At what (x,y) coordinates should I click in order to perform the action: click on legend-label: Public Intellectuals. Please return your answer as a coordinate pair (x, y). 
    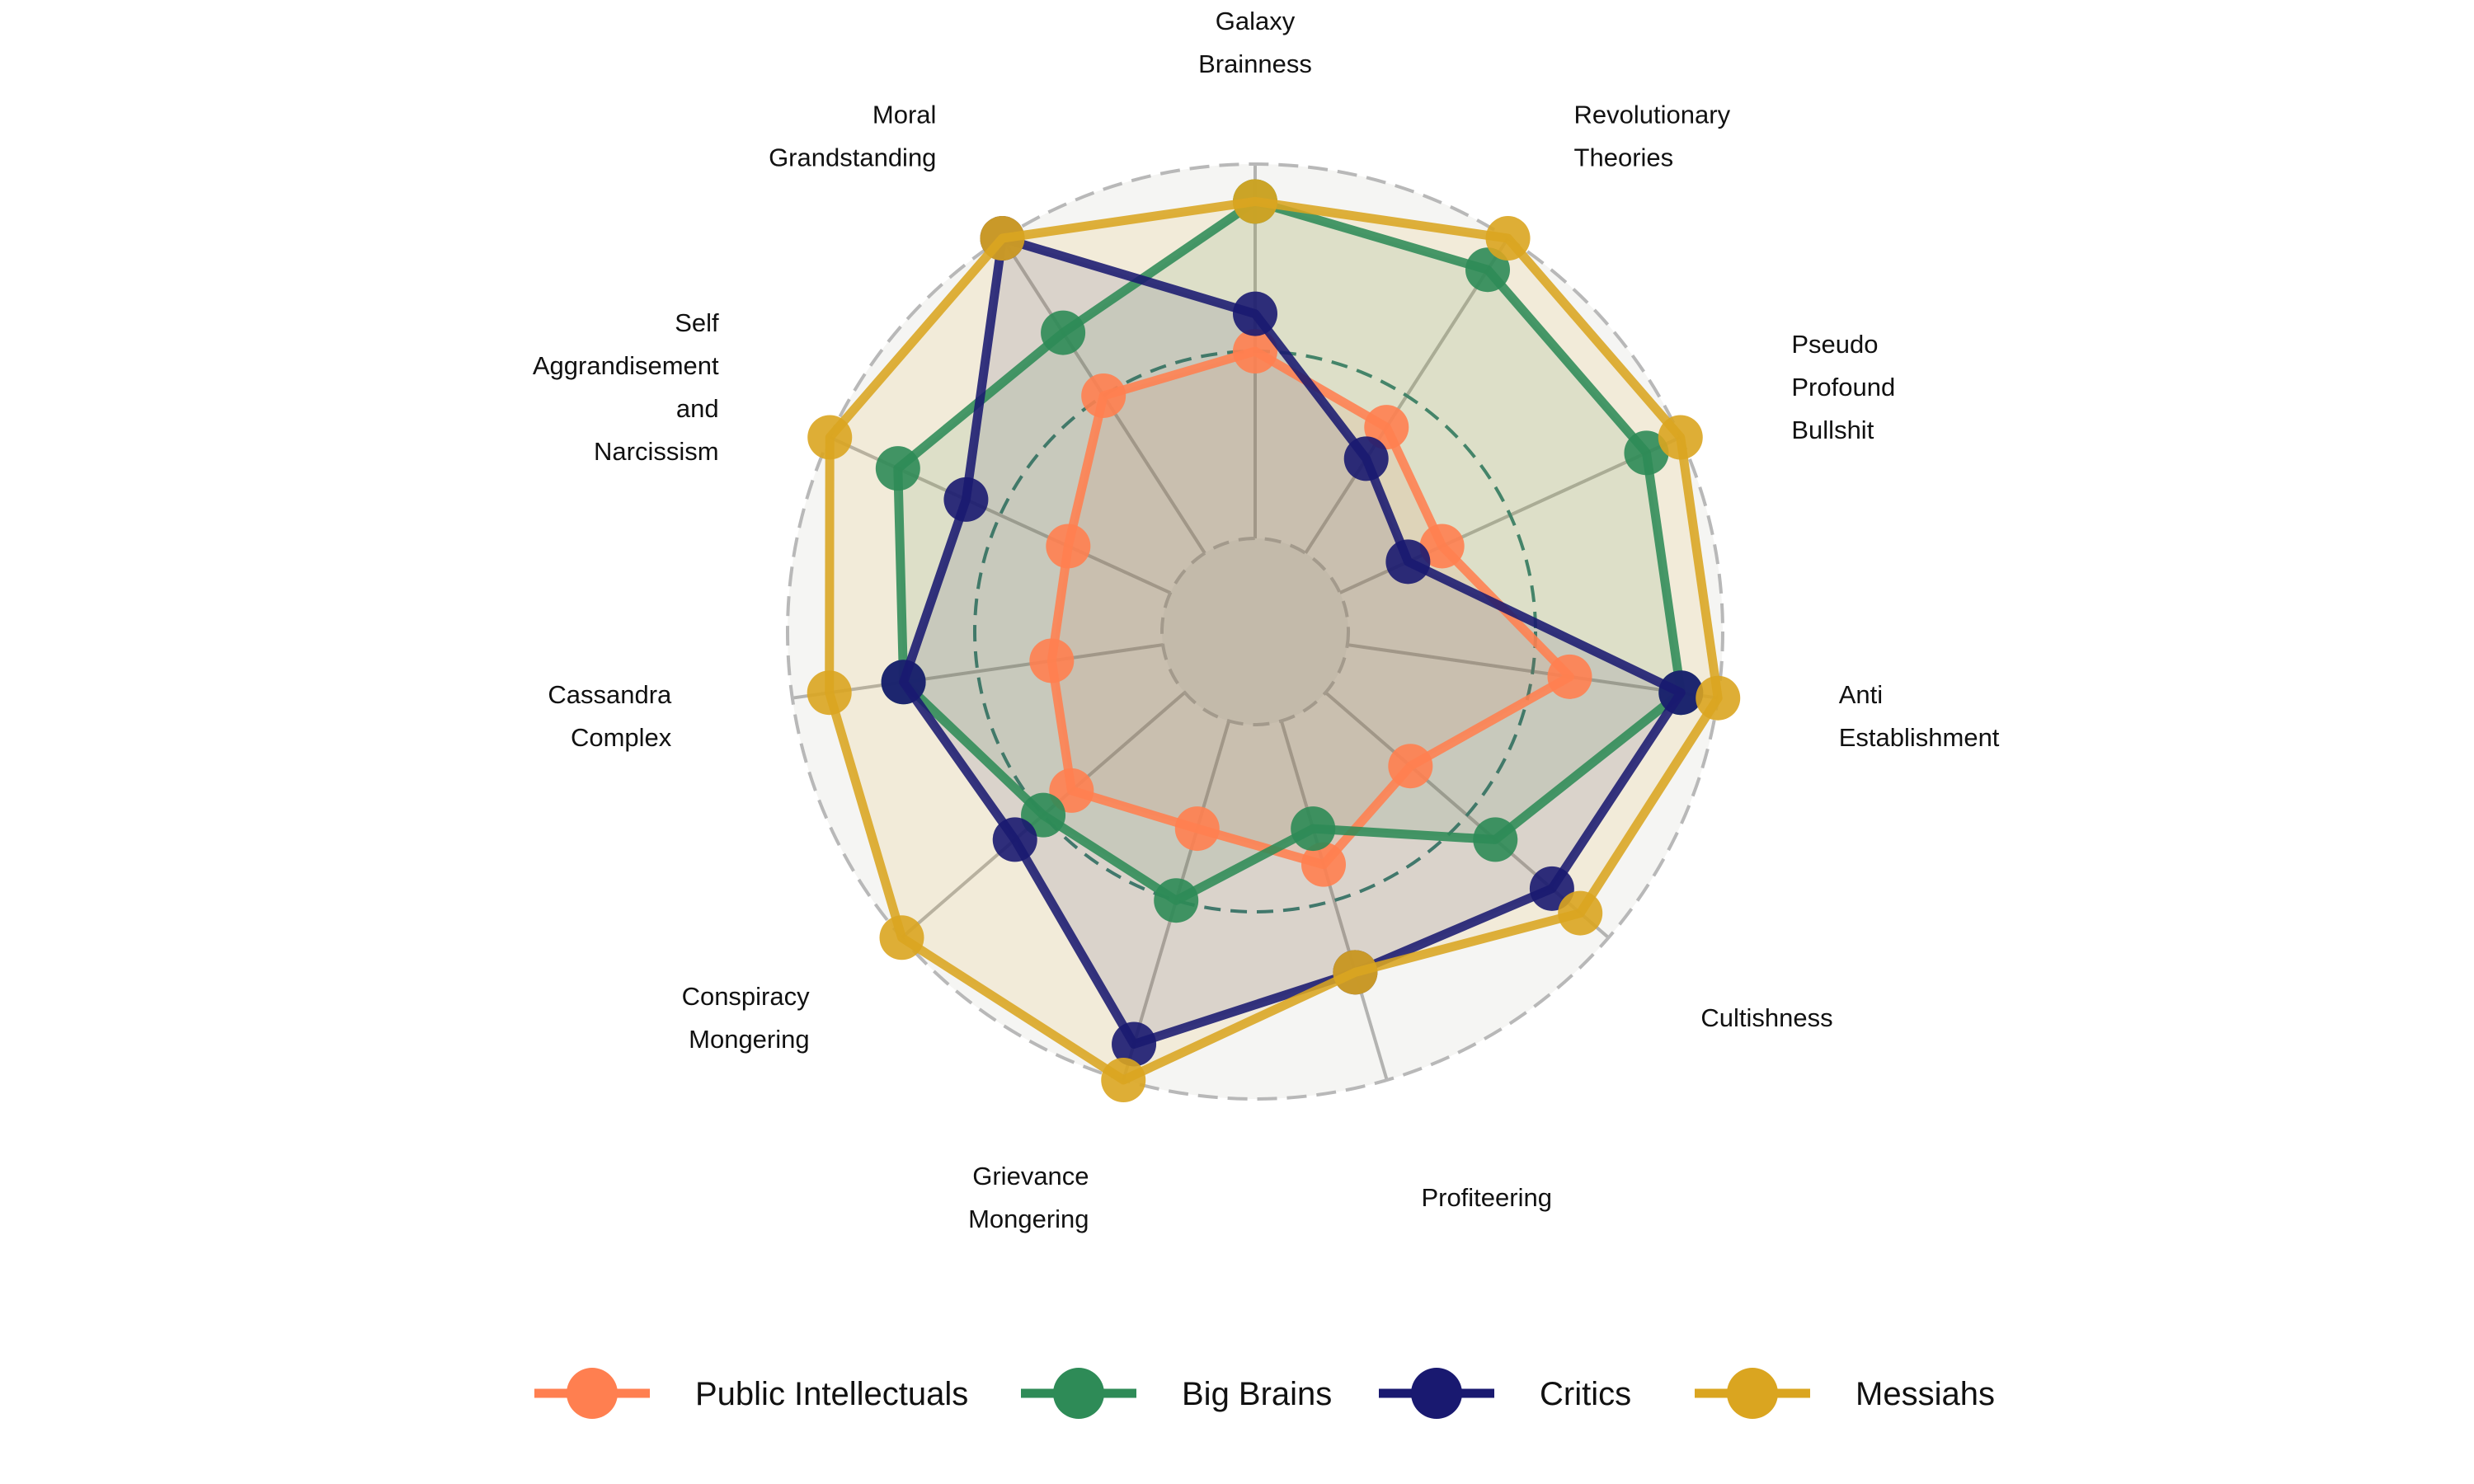
    Looking at the image, I should click on (831, 1394).